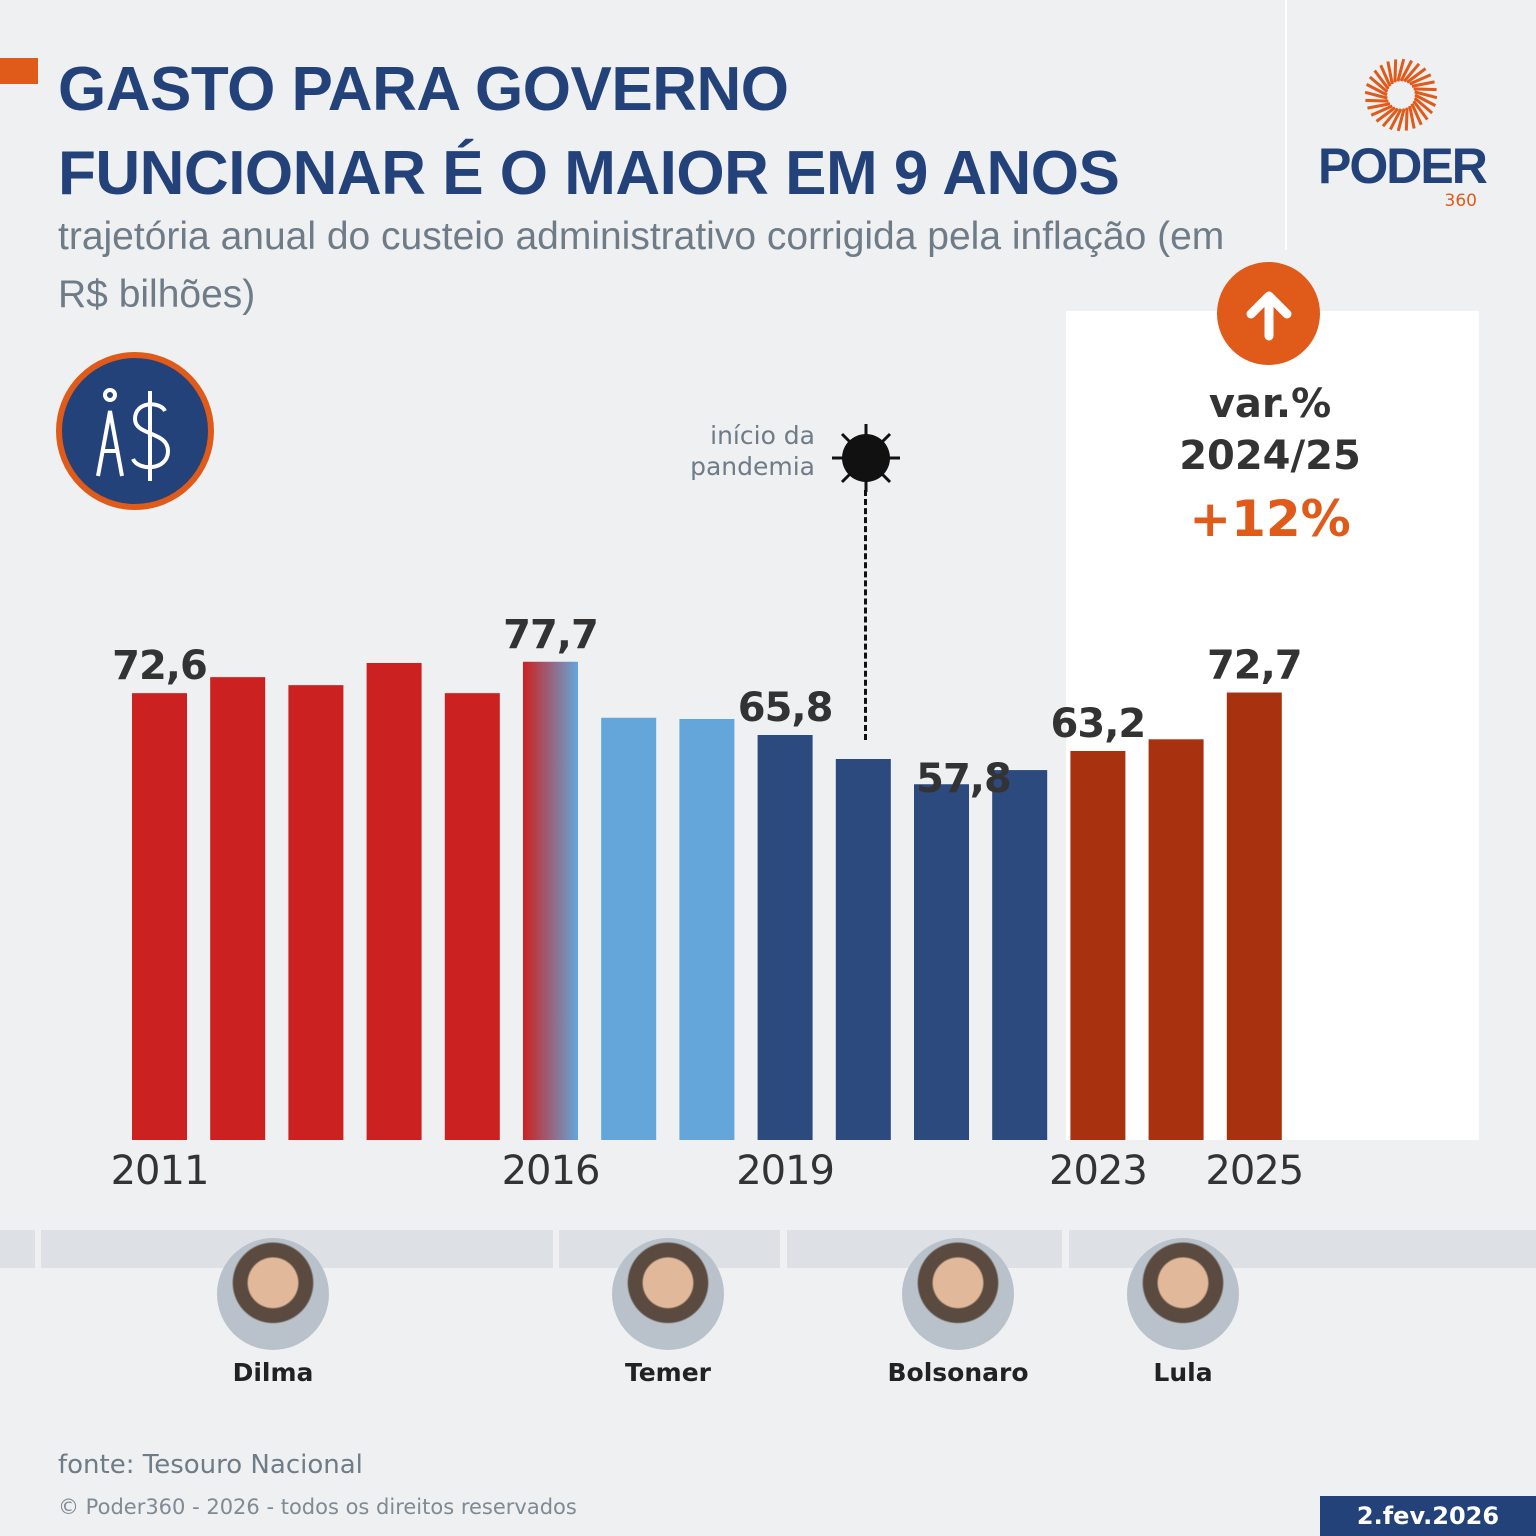 This screenshot has width=1536, height=1536. Describe the element at coordinates (423, 89) in the screenshot. I see `title-line-1: GASTO PARA GOVERNO` at that location.